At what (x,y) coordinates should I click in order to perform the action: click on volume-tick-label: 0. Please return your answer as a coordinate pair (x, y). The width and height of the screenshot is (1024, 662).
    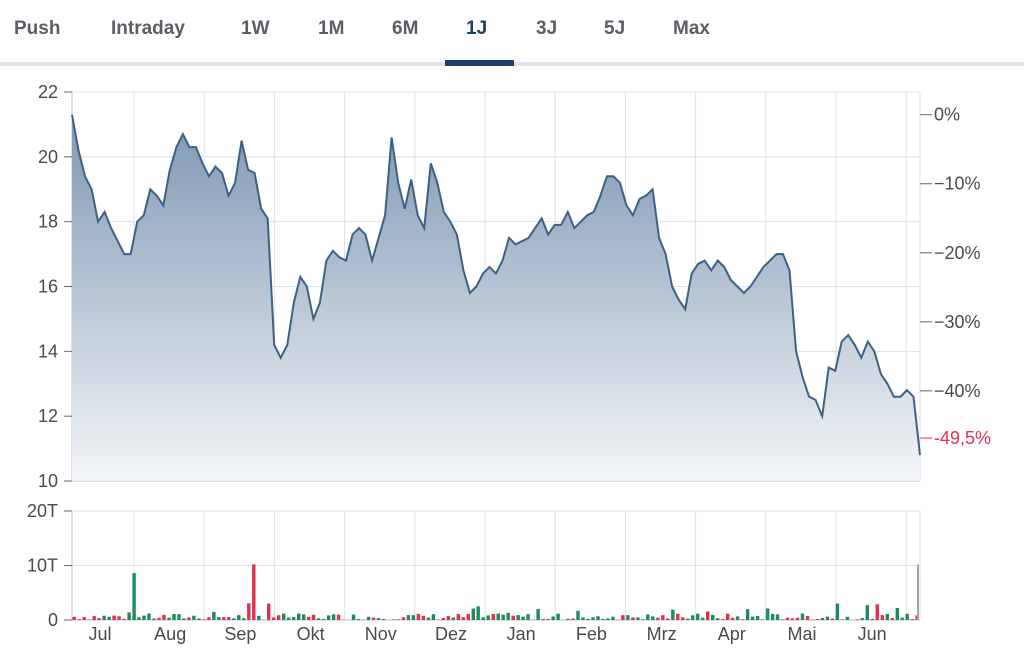
    Looking at the image, I should click on (53, 620).